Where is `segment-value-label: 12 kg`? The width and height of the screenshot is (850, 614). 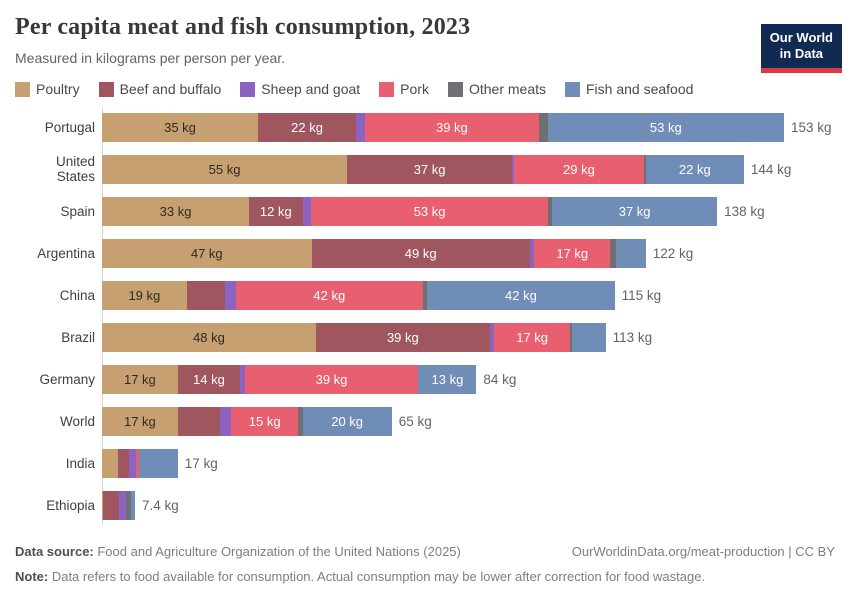 segment-value-label: 12 kg is located at coordinates (276, 211).